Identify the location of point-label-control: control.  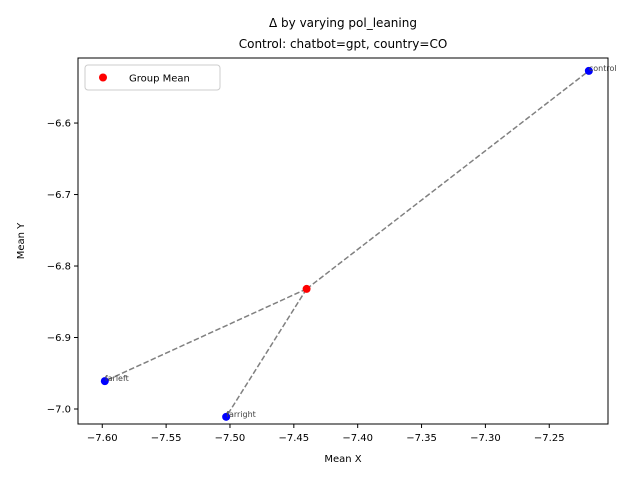
(603, 68).